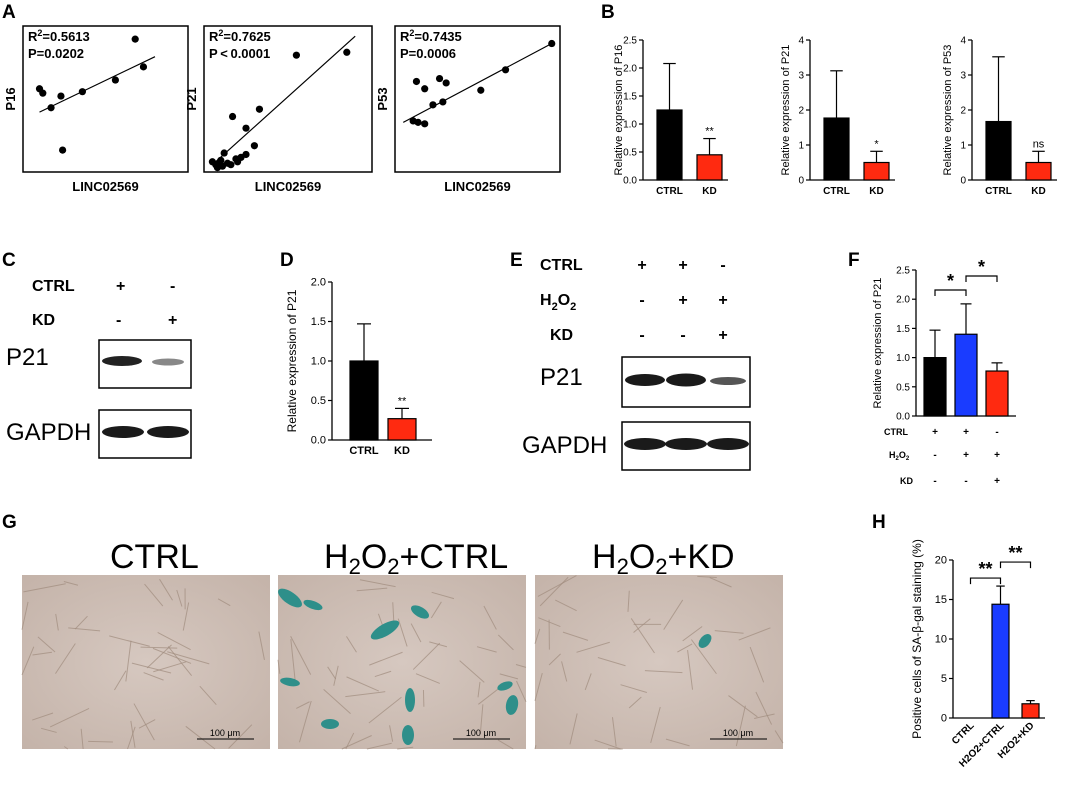 The image size is (1065, 785). I want to click on micrograph-3: 100 μm, so click(659, 662).